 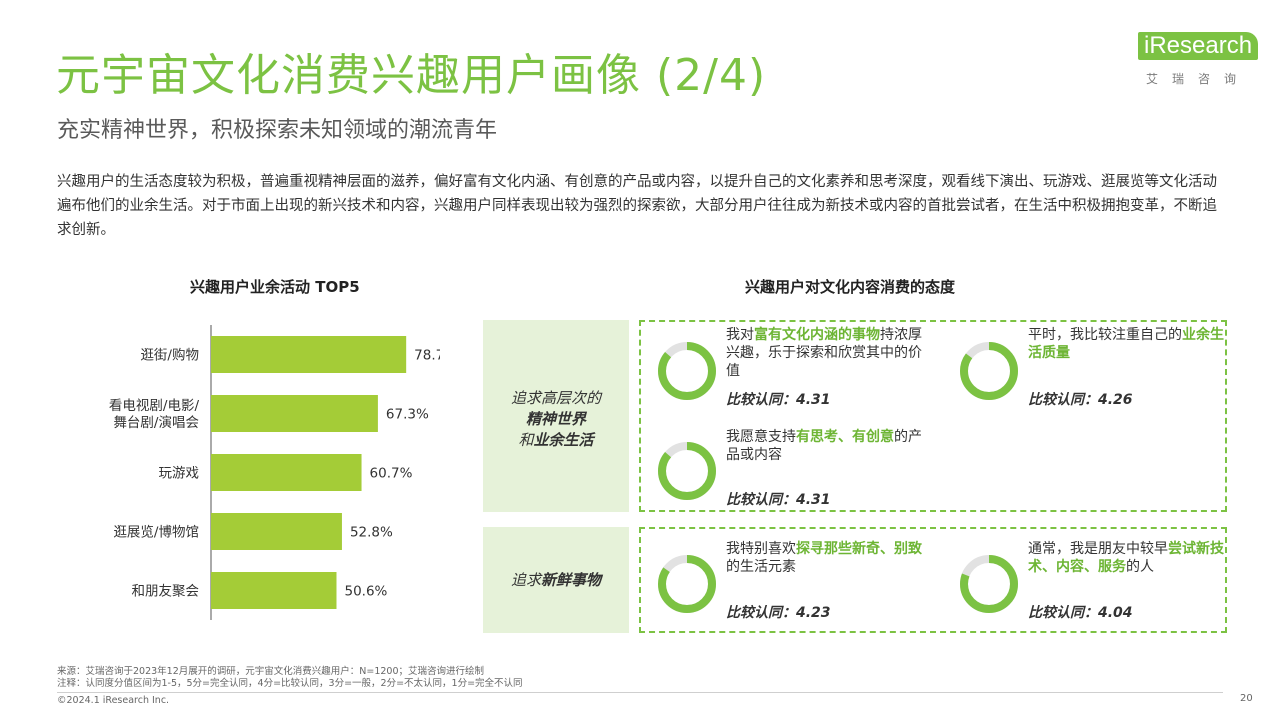 What do you see at coordinates (407, 415) in the screenshot?
I see `value-label: 67.3%` at bounding box center [407, 415].